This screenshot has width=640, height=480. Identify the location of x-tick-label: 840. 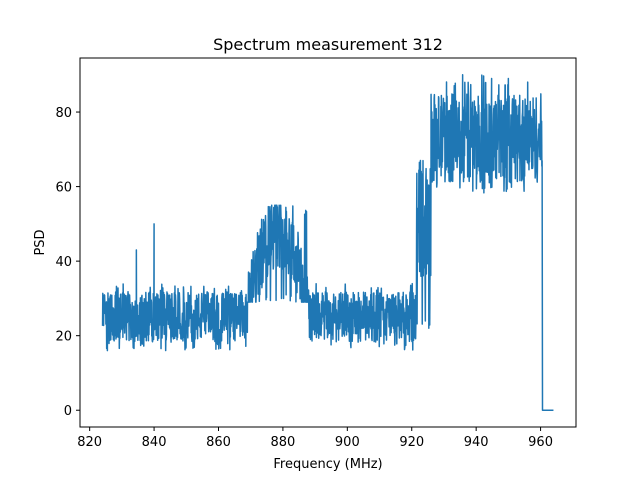
(154, 442).